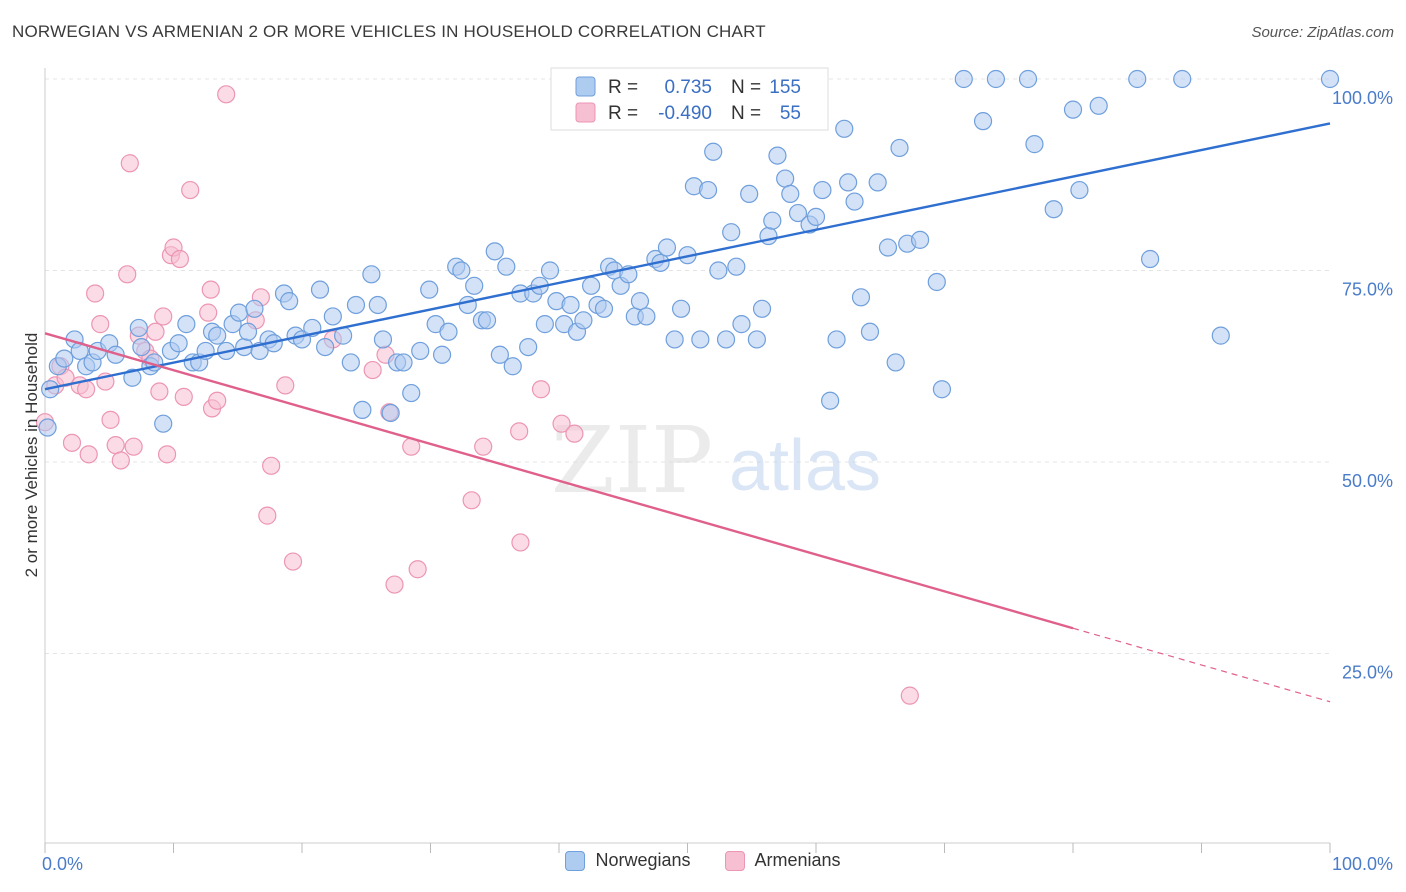  What do you see at coordinates (575, 860) in the screenshot?
I see `legend-swatch-norwegians` at bounding box center [575, 860].